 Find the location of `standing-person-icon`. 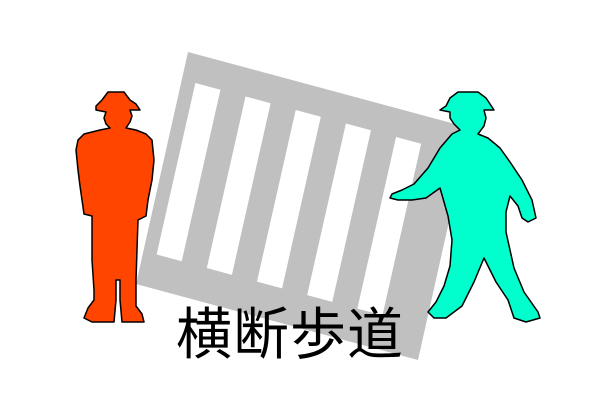

standing-person-icon is located at coordinates (115, 207).